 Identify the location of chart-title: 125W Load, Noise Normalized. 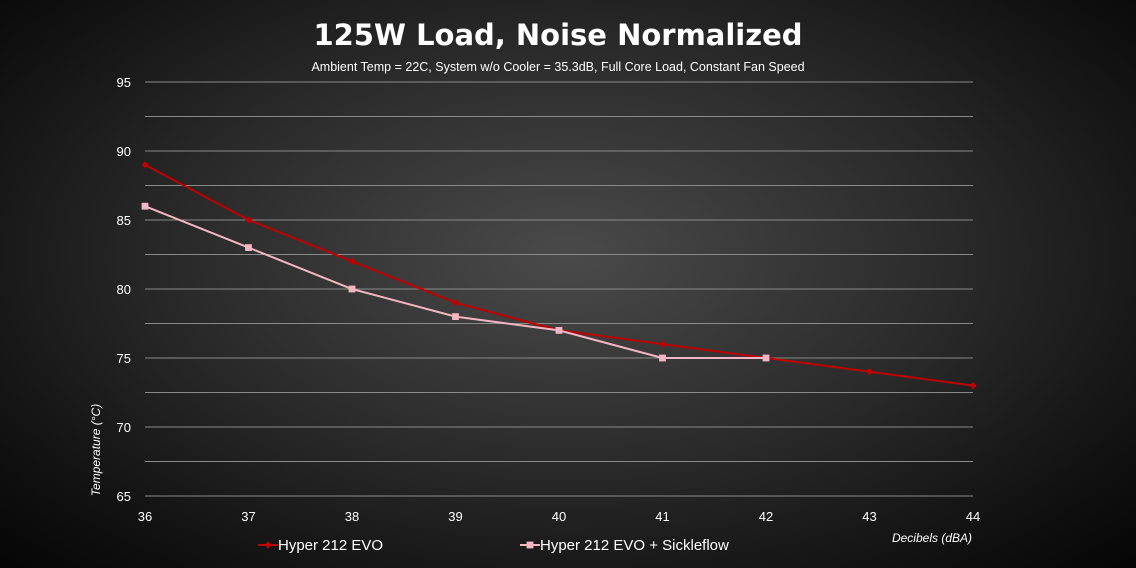
(558, 35).